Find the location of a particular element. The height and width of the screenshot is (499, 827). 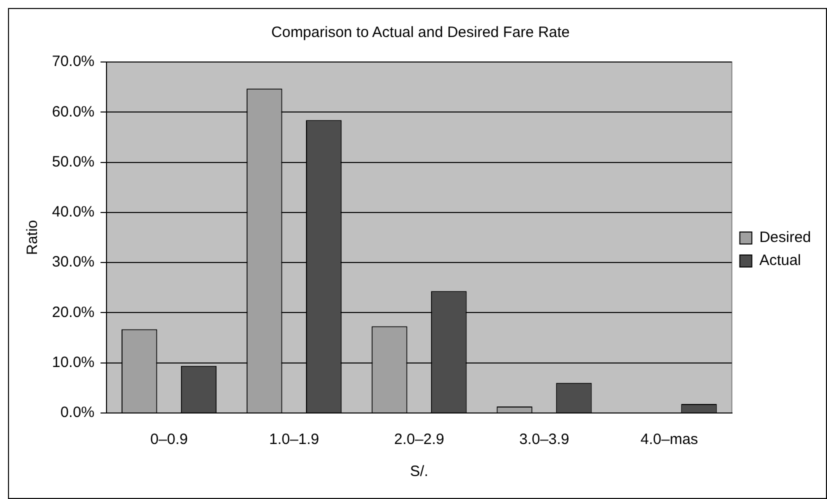

y-tick-label: 50.0% is located at coordinates (73, 161).